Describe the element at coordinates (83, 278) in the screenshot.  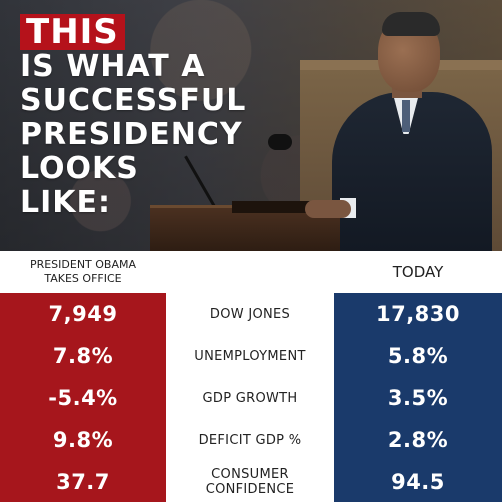
I see `column-header-line: TAKES OFFICE` at that location.